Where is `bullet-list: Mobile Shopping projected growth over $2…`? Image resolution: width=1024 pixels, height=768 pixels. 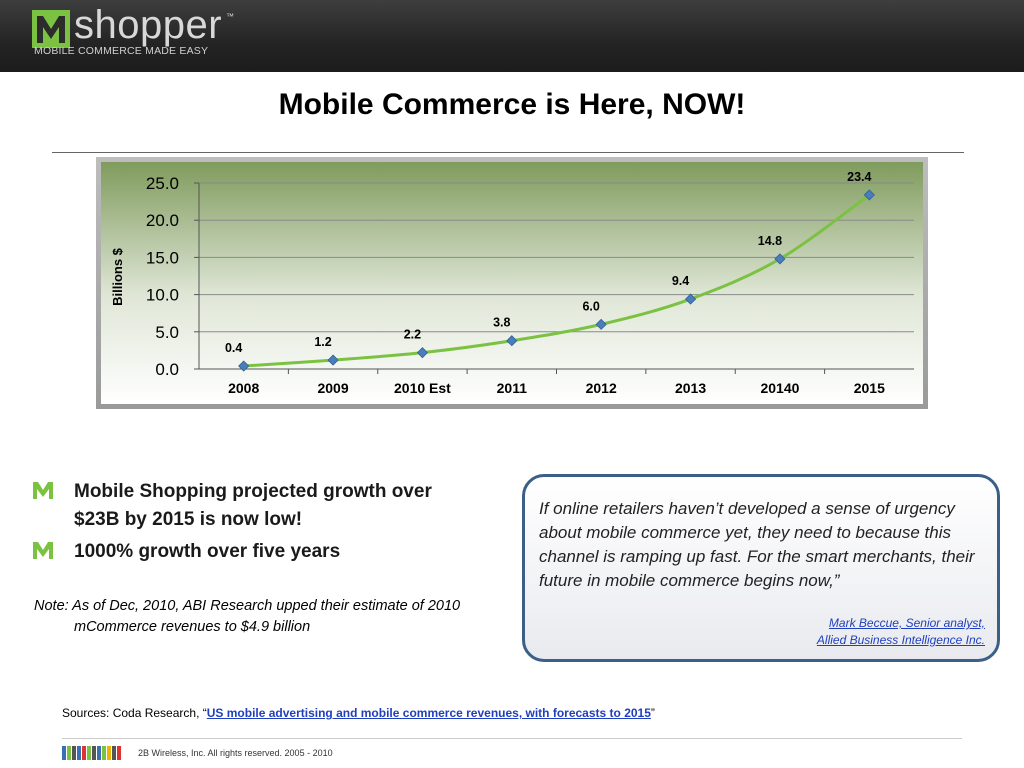
bullet-list: Mobile Shopping projected growth over $2… is located at coordinates (252, 524).